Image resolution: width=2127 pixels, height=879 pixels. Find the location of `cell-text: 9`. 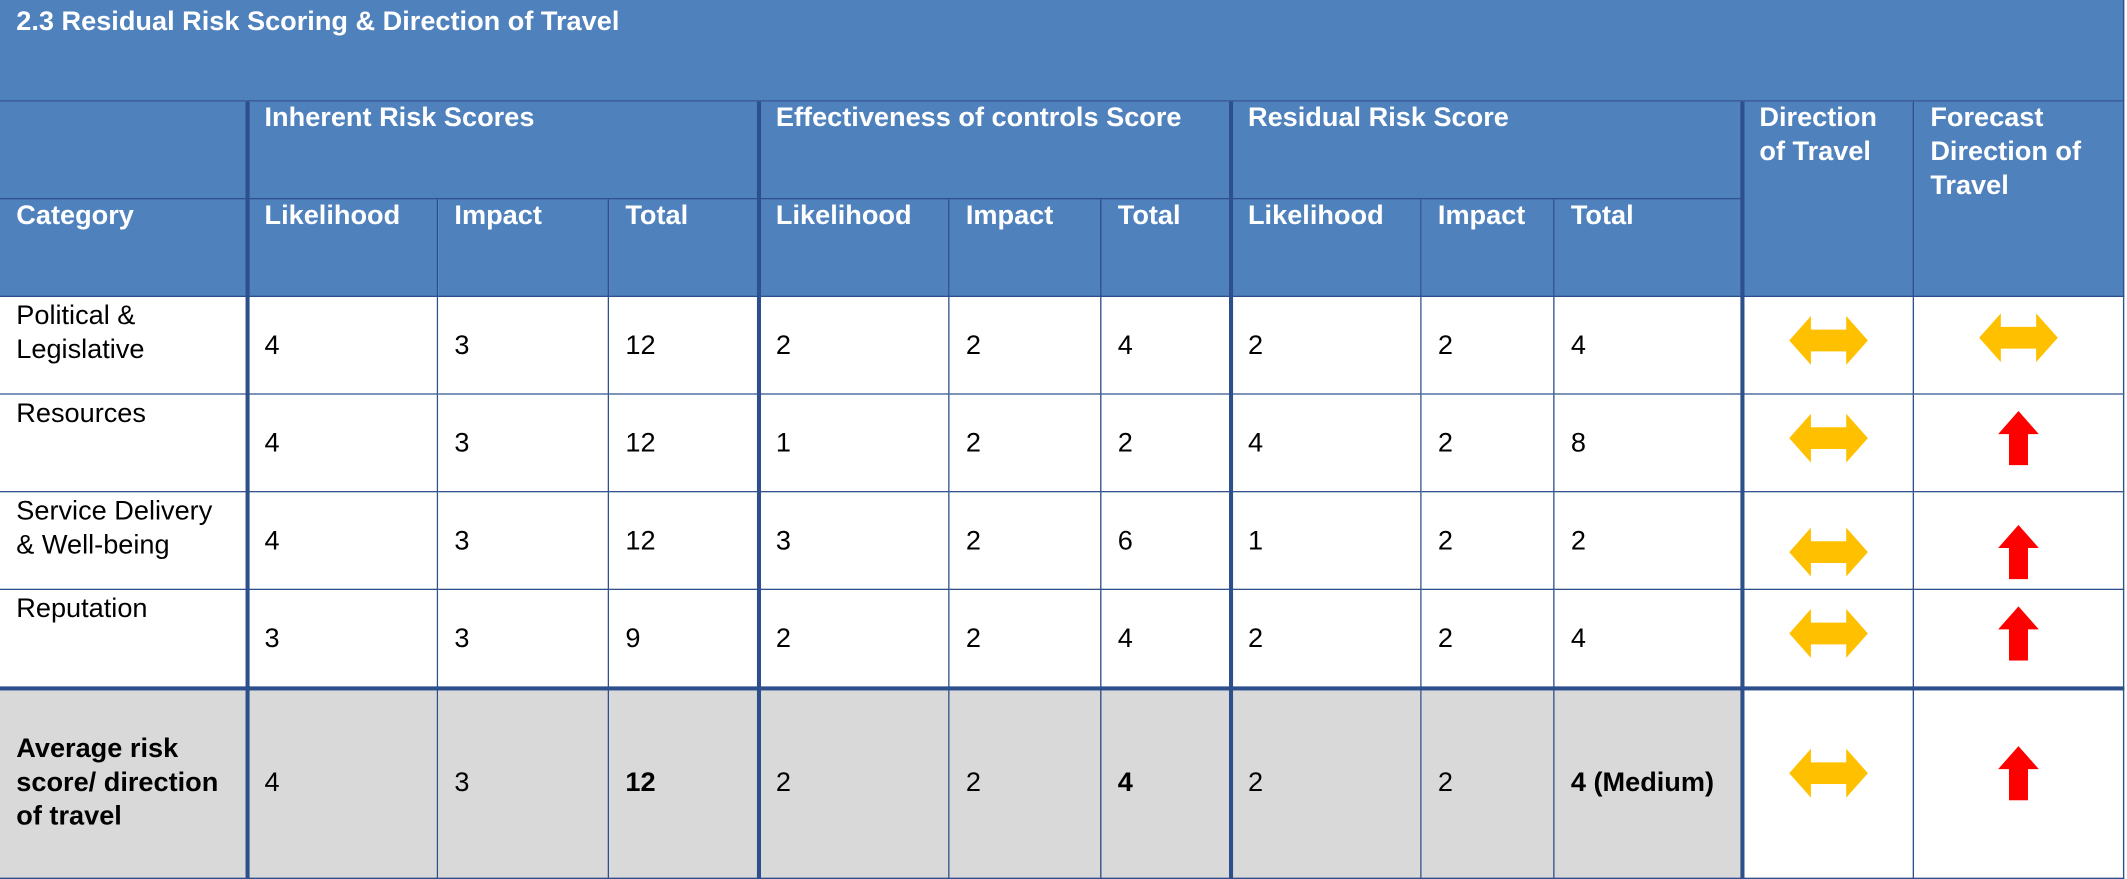

cell-text: 9 is located at coordinates (633, 638).